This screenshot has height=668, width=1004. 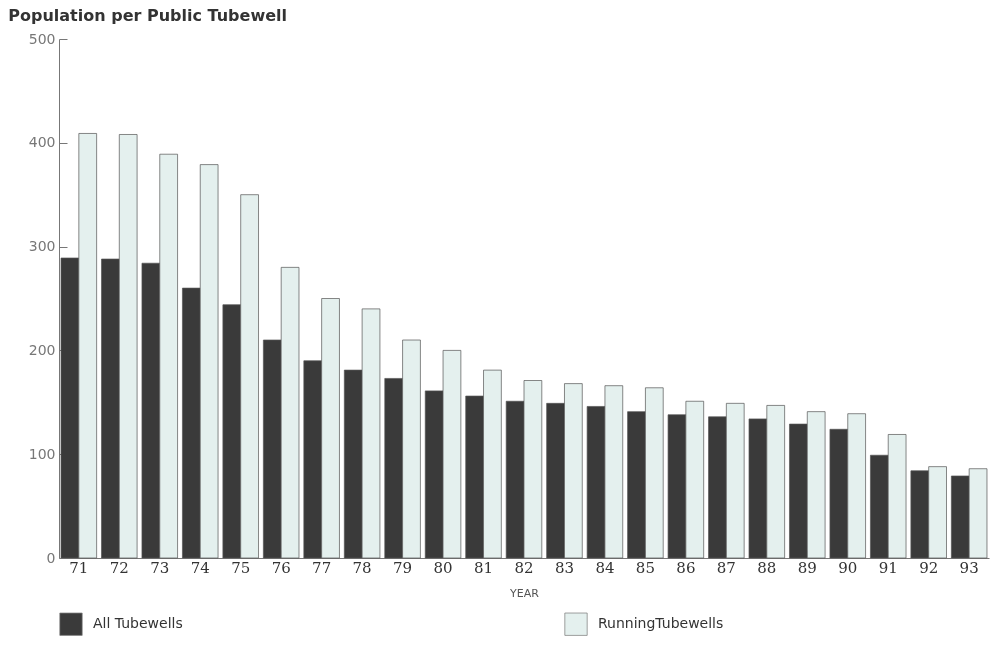 What do you see at coordinates (661, 623) in the screenshot?
I see `legend-label: RunningTubewells` at bounding box center [661, 623].